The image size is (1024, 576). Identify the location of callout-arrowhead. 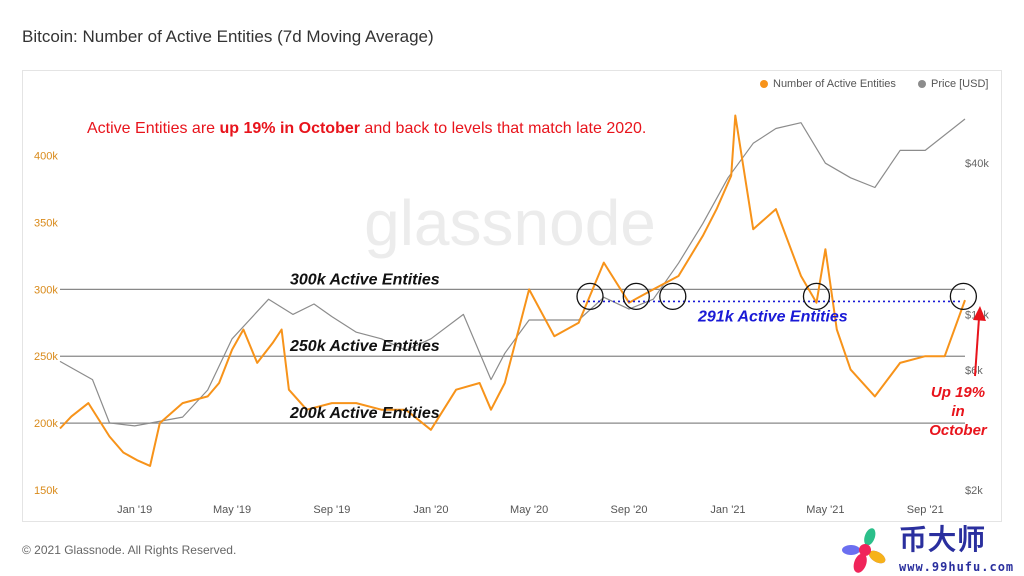
(979, 313).